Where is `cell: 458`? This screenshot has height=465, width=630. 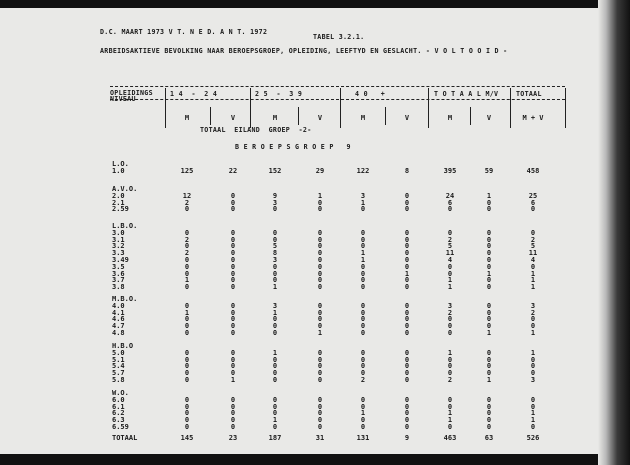 cell: 458 is located at coordinates (533, 170).